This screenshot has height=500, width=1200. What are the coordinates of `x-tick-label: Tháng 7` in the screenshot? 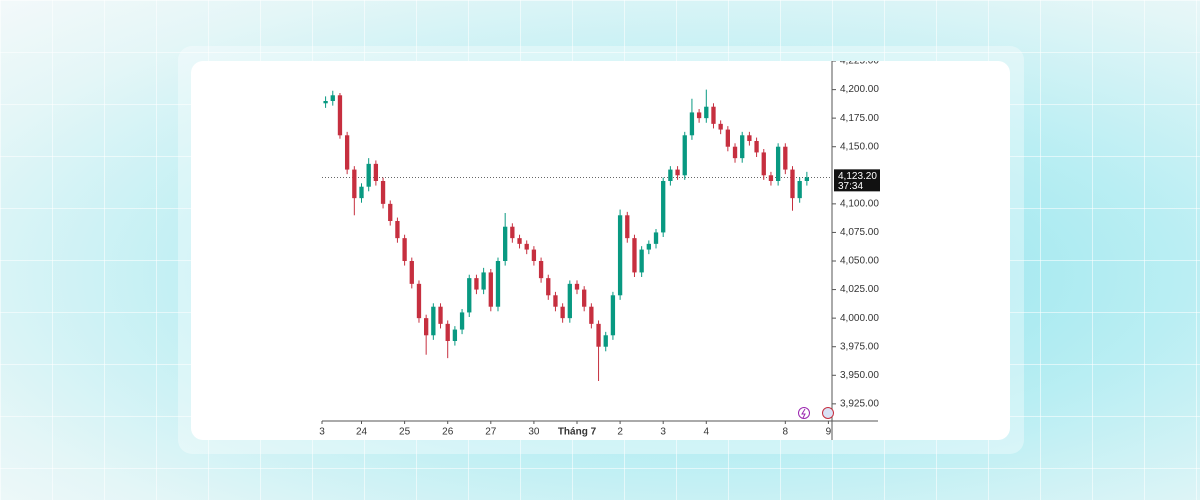 It's located at (577, 432).